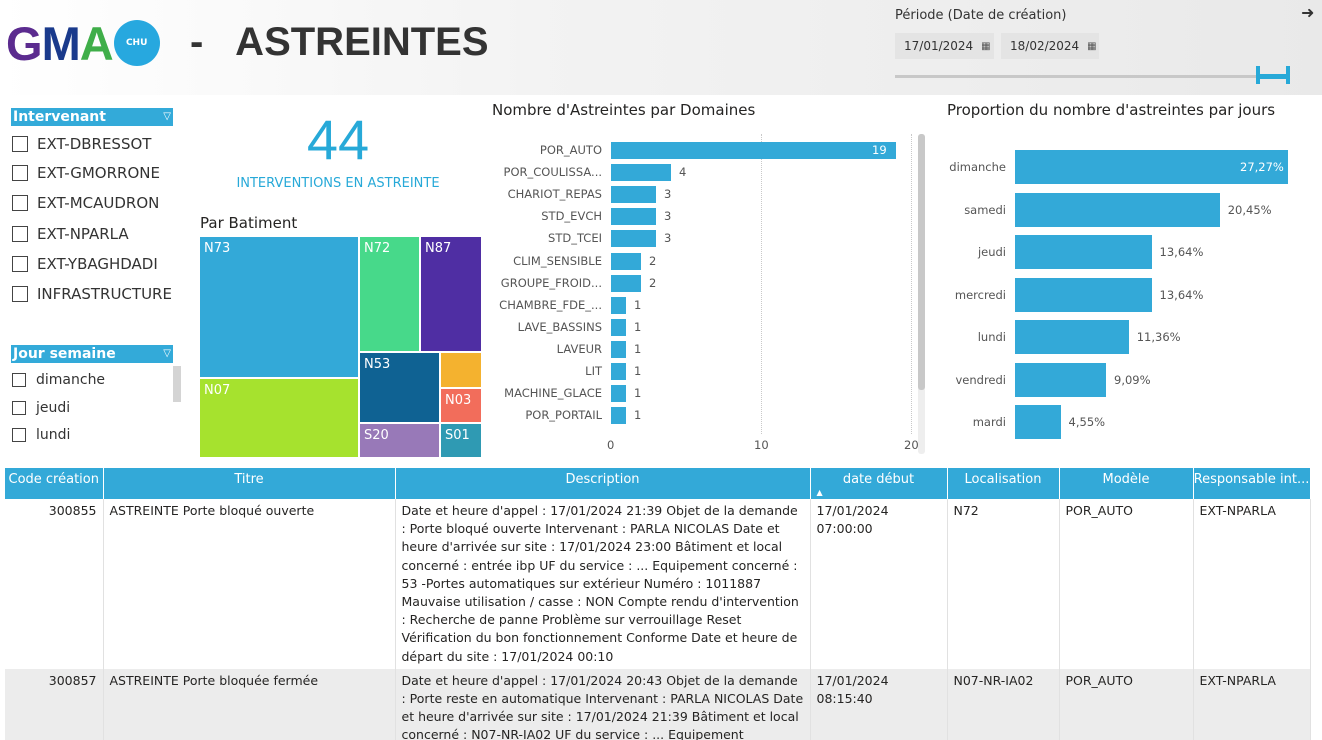 This screenshot has height=740, width=1322. What do you see at coordinates (1087, 422) in the screenshot?
I see `data-label: 4,55%` at bounding box center [1087, 422].